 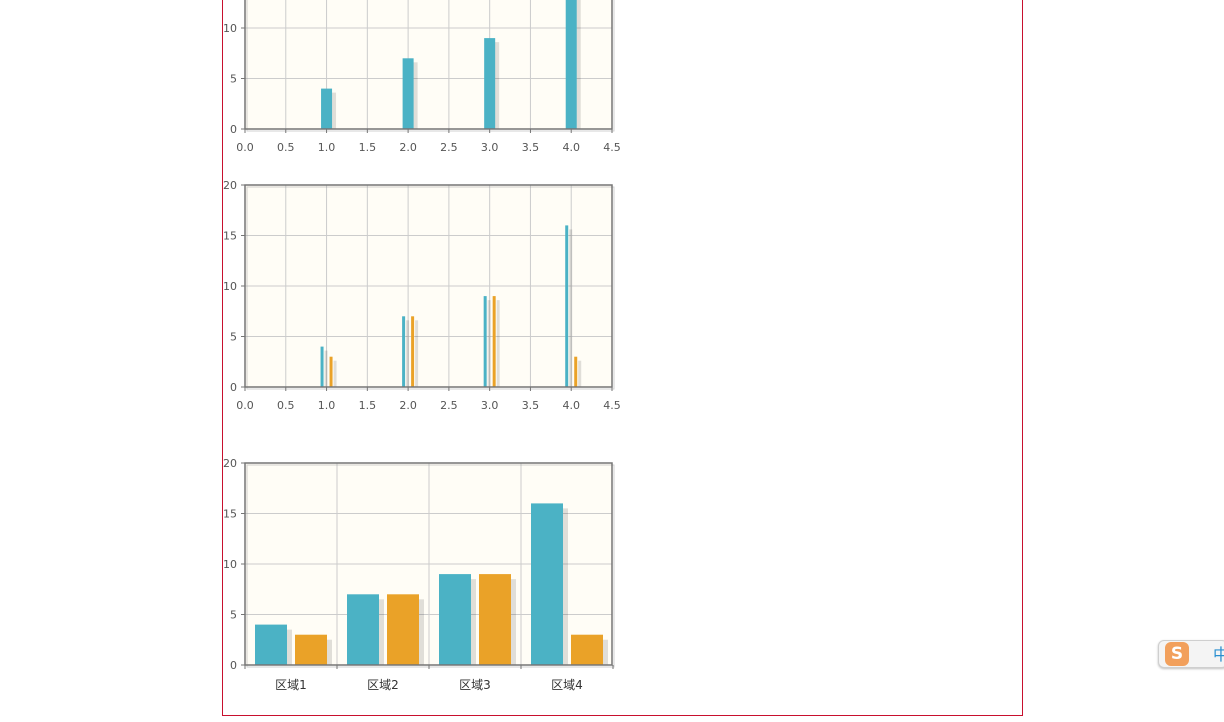 I want to click on chart-3: 0 5 10 15 20 区域1 区域2 区域3 区域4, so click(x=419, y=574).